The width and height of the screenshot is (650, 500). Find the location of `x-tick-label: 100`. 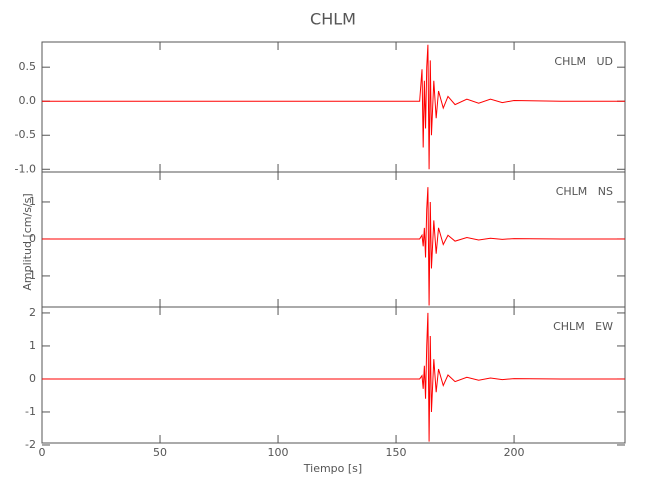

x-tick-label: 100 is located at coordinates (278, 452).